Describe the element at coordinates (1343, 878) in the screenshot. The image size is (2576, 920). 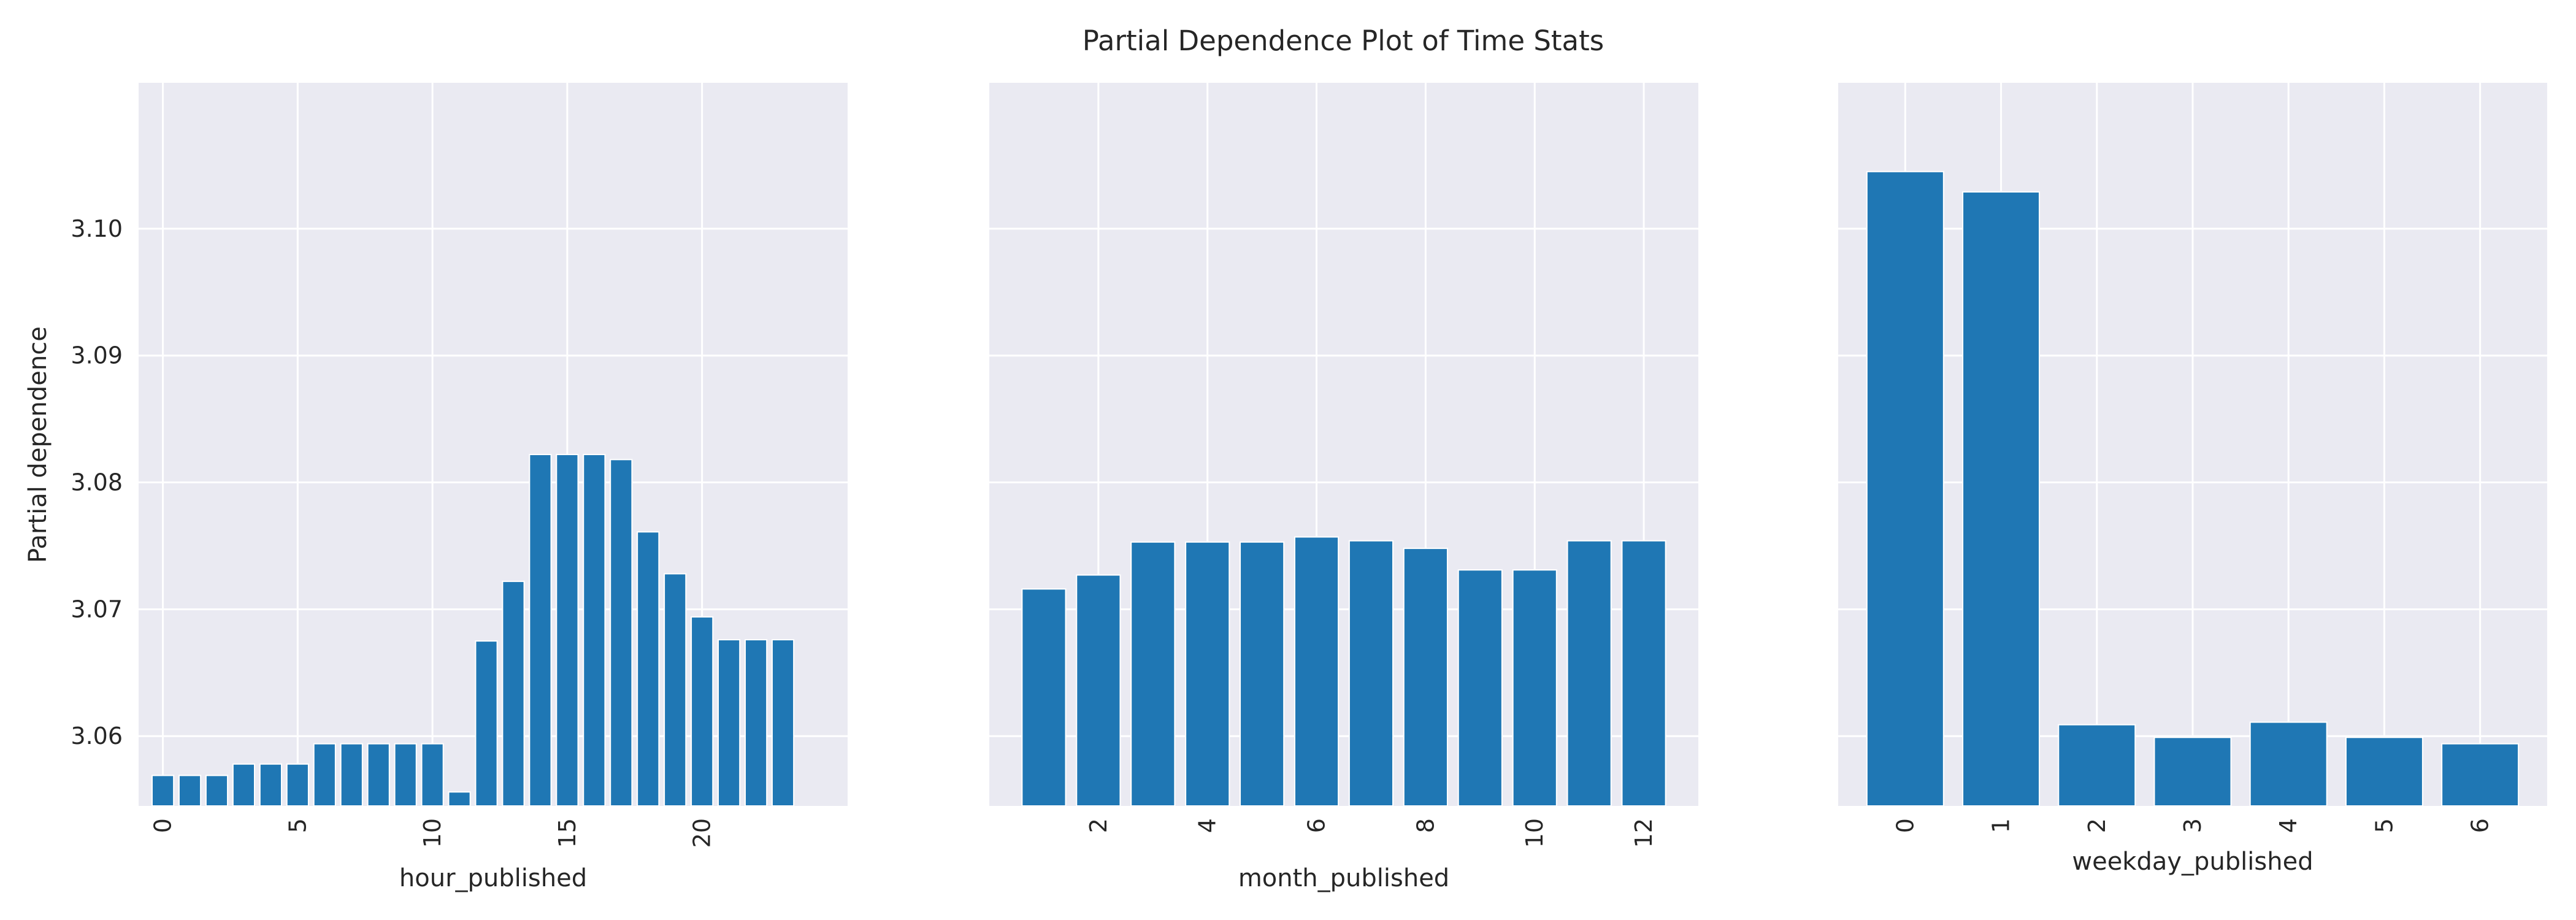
I see `x-axis-label: month_published` at that location.